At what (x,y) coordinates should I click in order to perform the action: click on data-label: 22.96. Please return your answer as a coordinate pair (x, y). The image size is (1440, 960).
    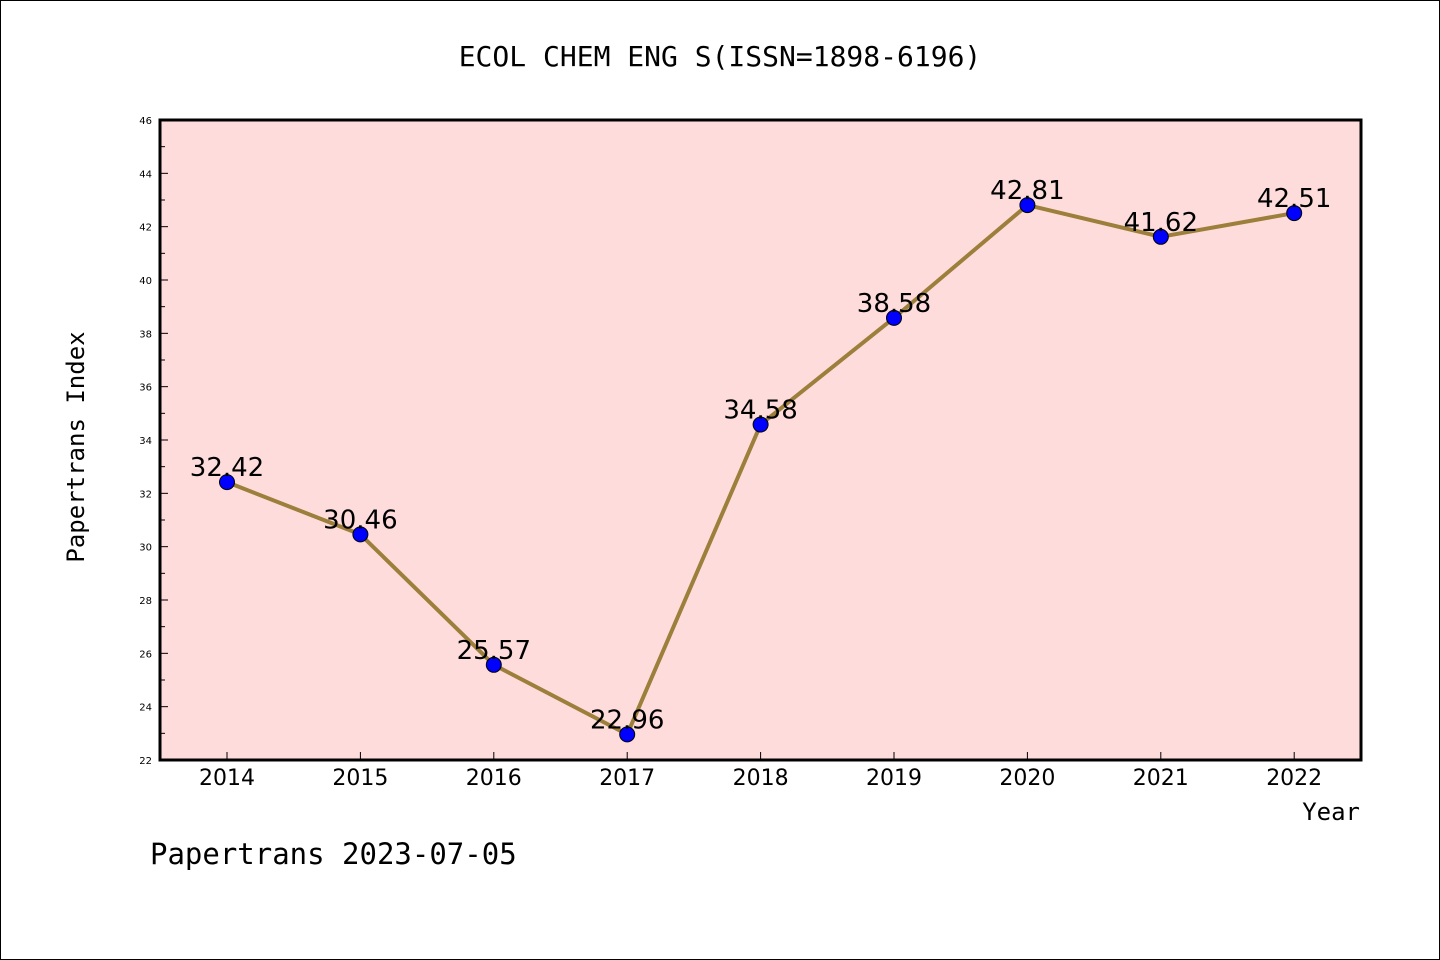
    Looking at the image, I should click on (627, 720).